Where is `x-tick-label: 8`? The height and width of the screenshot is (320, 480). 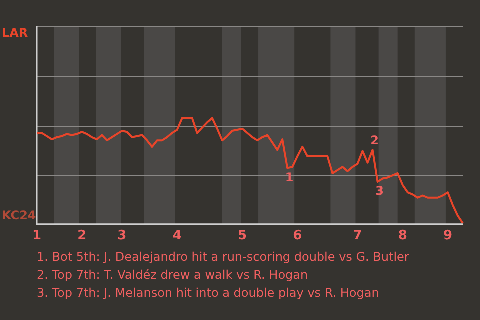
x-tick-label: 8 is located at coordinates (403, 236).